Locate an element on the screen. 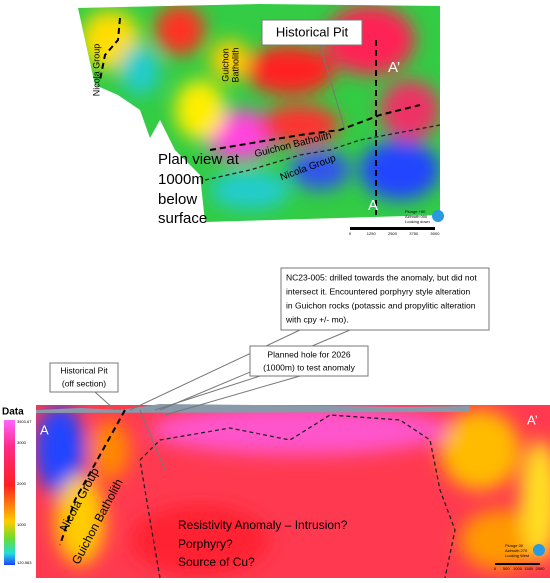 The image size is (550, 583). callout-line: Planned hole for 2026 is located at coordinates (308, 354).